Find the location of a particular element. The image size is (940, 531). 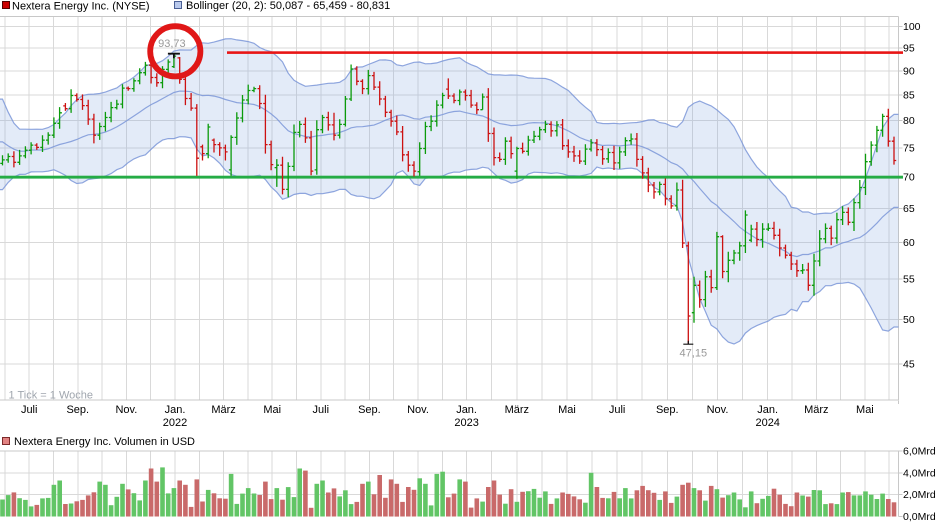

svg-text: 2023 is located at coordinates (466, 423).